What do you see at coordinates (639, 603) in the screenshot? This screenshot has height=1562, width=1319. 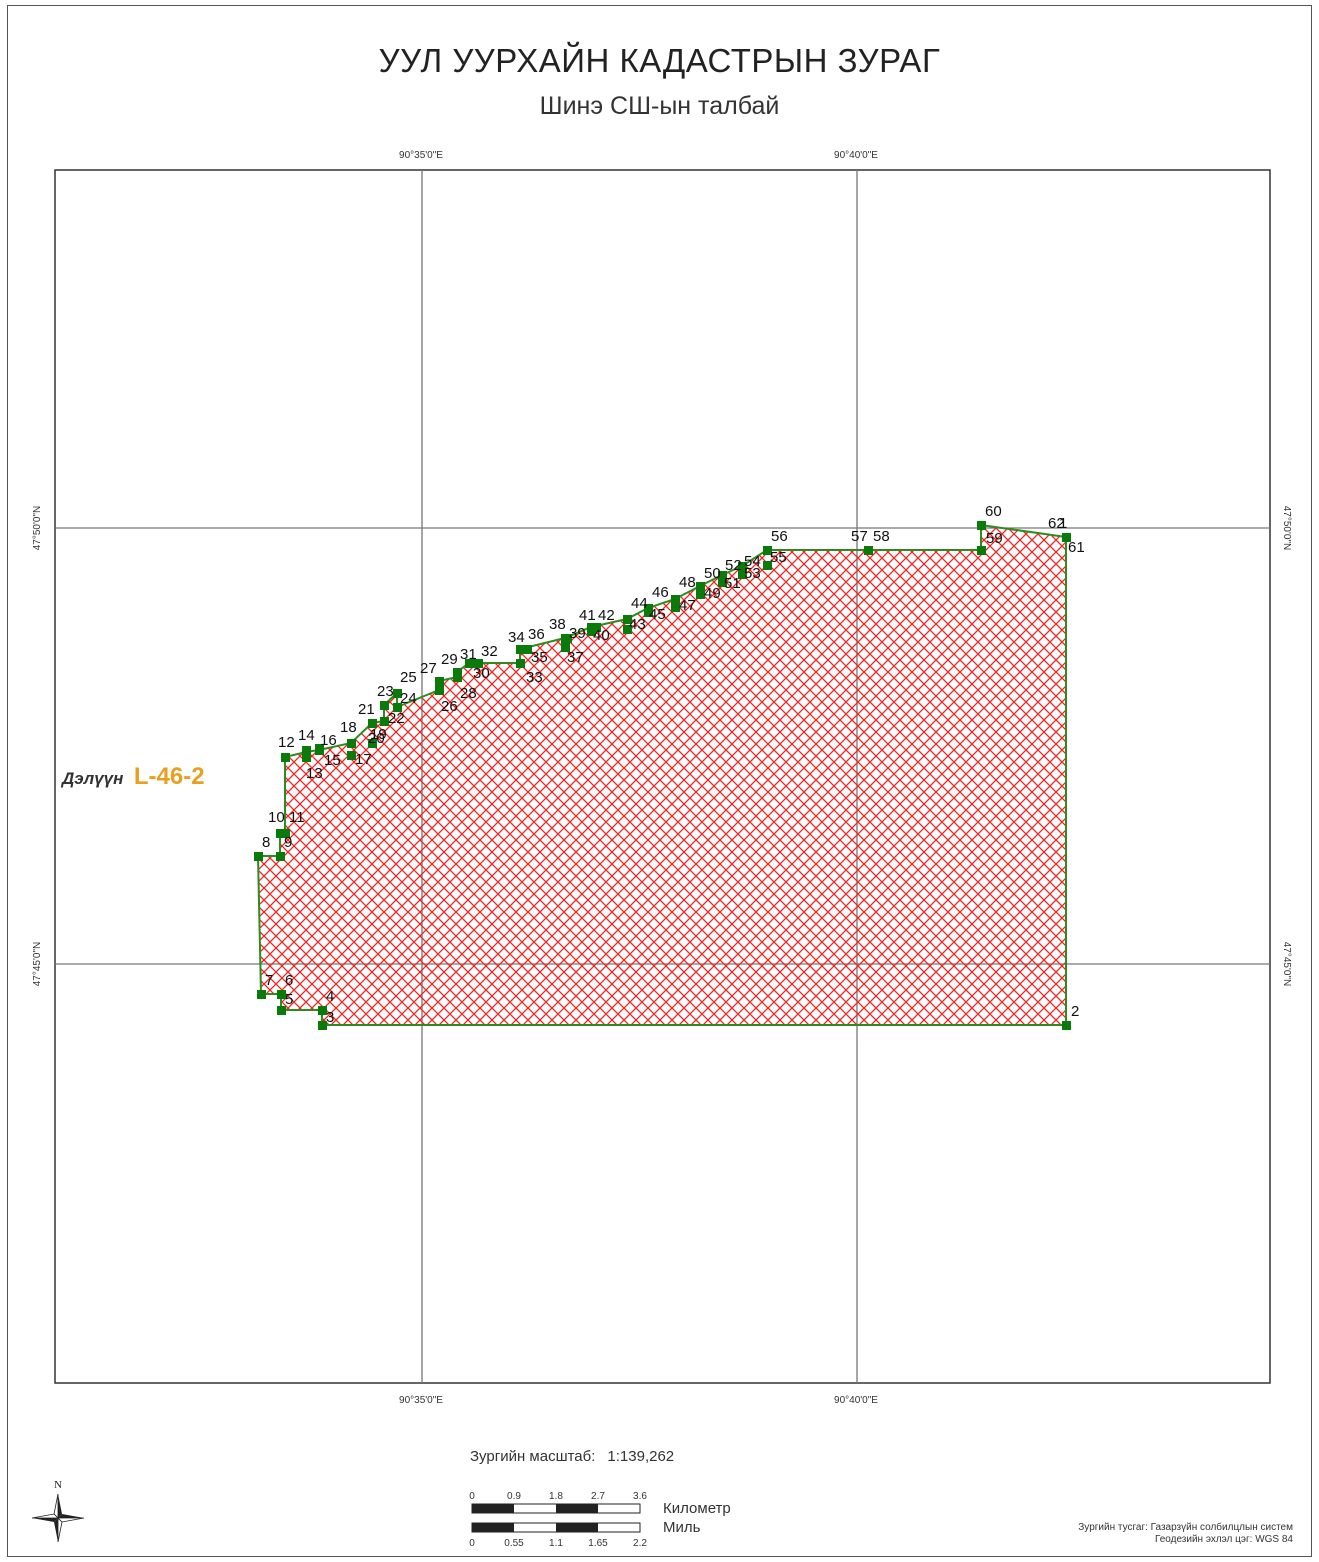 I see `vertex-label-44: 44` at bounding box center [639, 603].